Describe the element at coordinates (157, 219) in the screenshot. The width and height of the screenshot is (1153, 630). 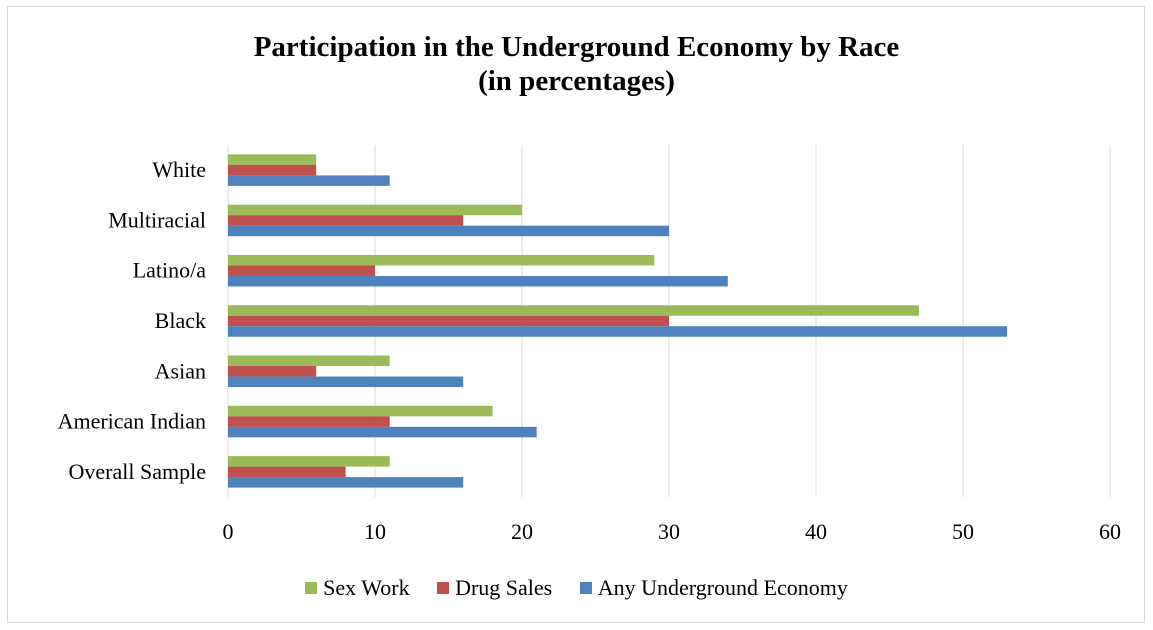
I see `category-label: Multiracial` at that location.